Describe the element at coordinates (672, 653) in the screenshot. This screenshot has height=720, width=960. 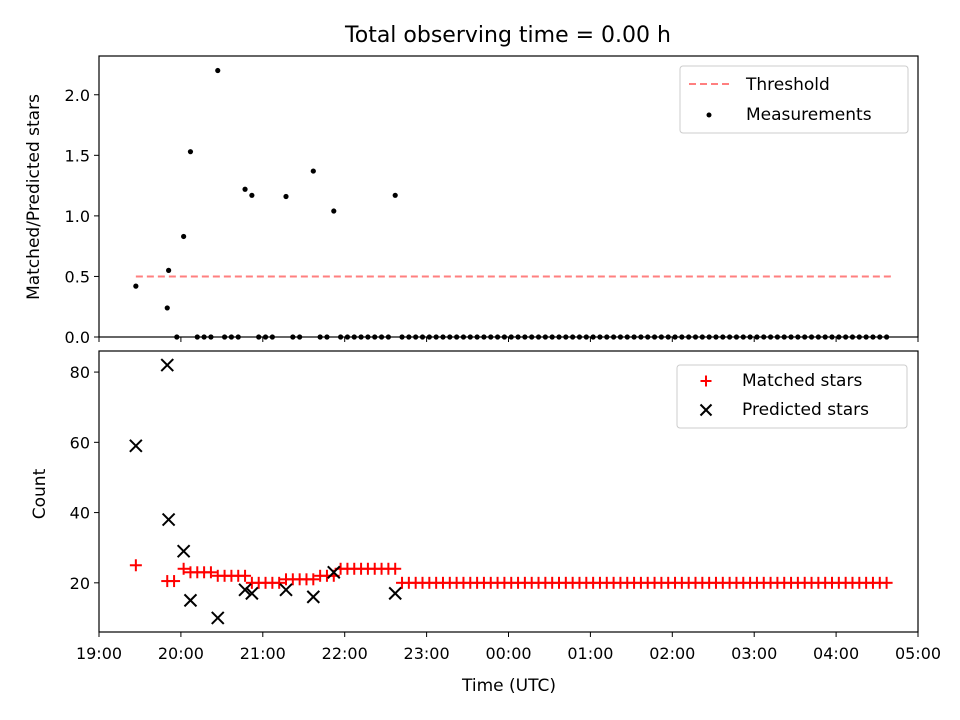
I see `x-tick-label: 02:00` at that location.